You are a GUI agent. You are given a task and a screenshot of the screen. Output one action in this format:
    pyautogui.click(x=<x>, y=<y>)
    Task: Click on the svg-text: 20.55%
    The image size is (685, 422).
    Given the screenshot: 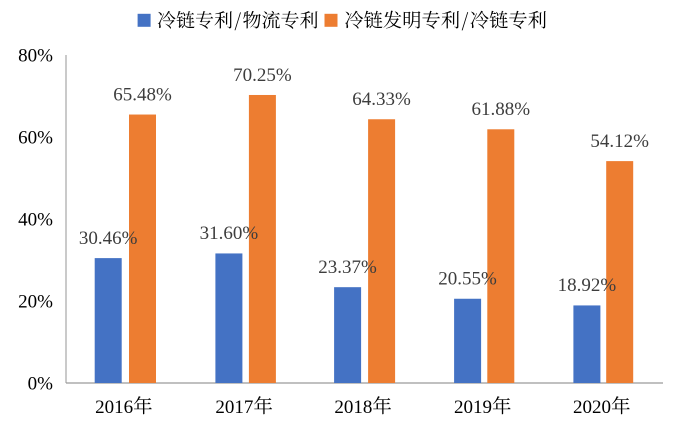 What is the action you would take?
    pyautogui.click(x=467, y=279)
    